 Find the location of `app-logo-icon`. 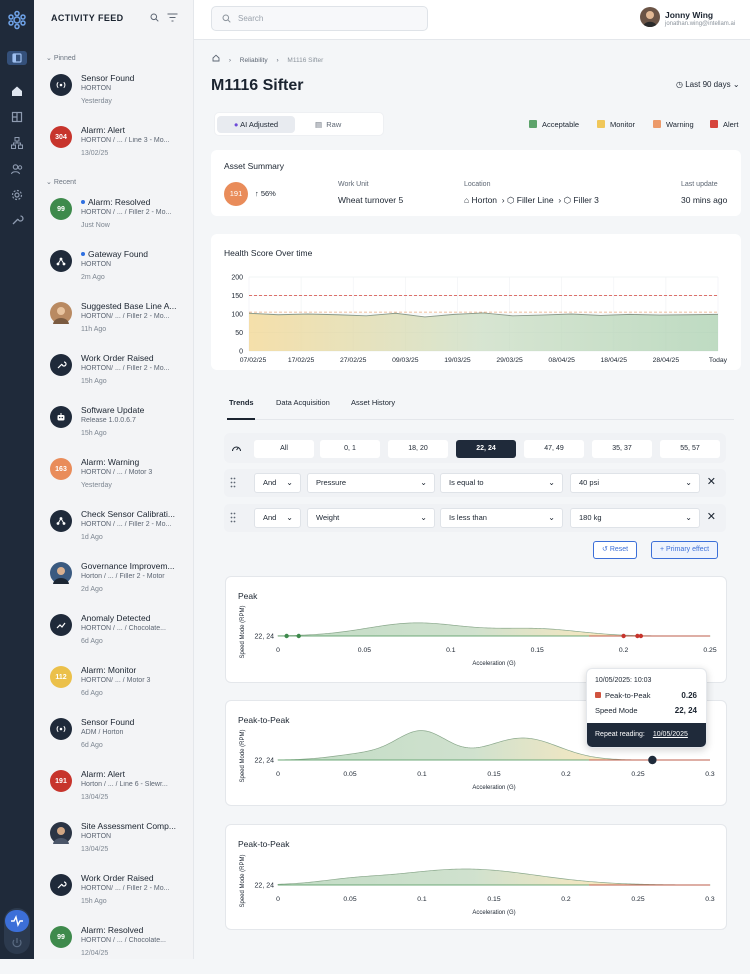

app-logo-icon is located at coordinates (17, 20).